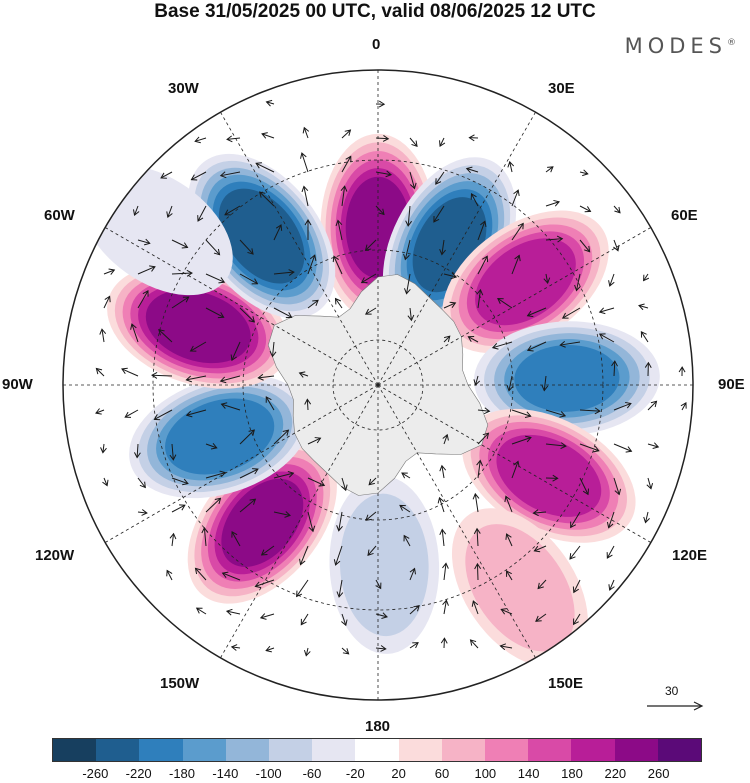  I want to click on colorbar-tick-label: 220, so click(615, 773).